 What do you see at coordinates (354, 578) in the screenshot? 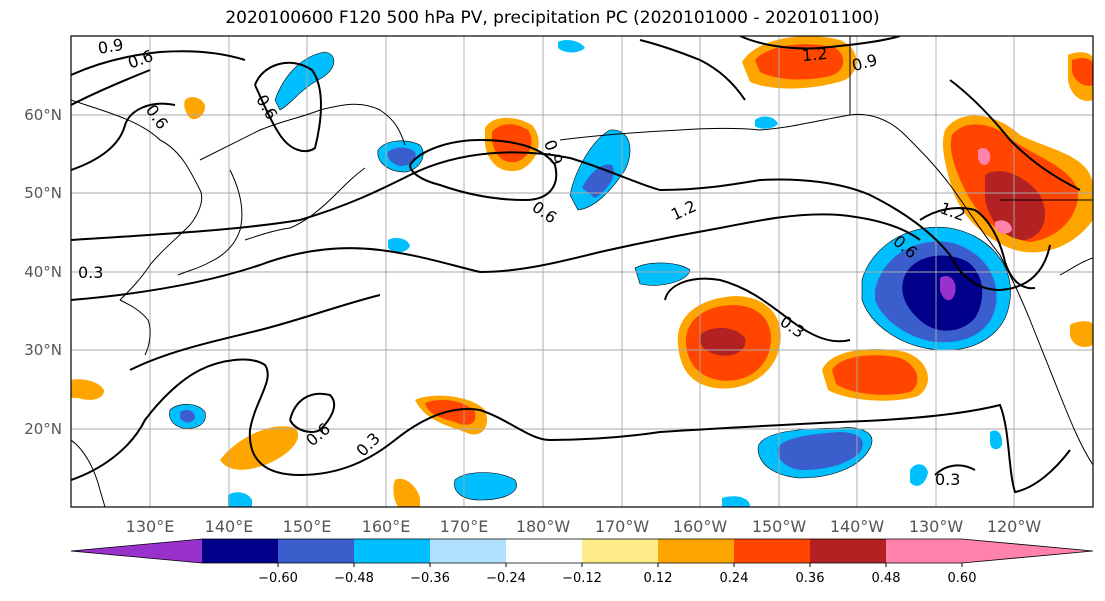
I see `colorbar-tick-label: −0.48` at bounding box center [354, 578].